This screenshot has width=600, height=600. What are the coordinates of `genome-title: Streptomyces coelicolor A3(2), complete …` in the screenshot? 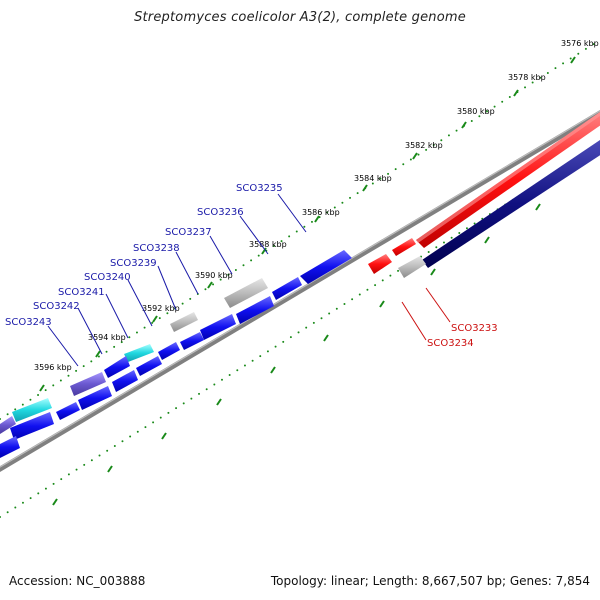 It's located at (300, 17).